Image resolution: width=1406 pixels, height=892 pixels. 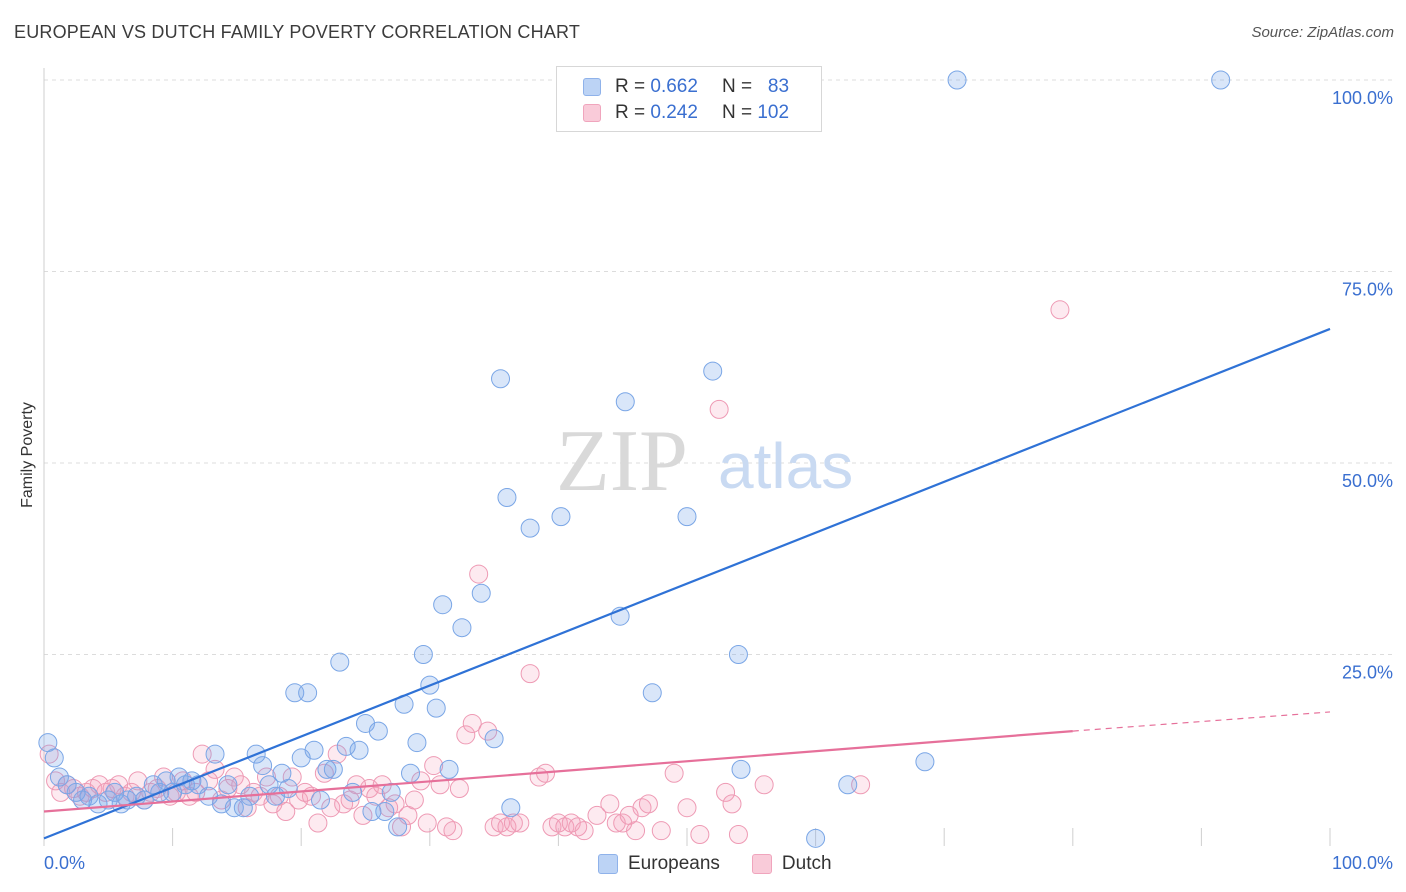 What do you see at coordinates (674, 863) in the screenshot?
I see `legend-label-europeans: Europeans` at bounding box center [674, 863].